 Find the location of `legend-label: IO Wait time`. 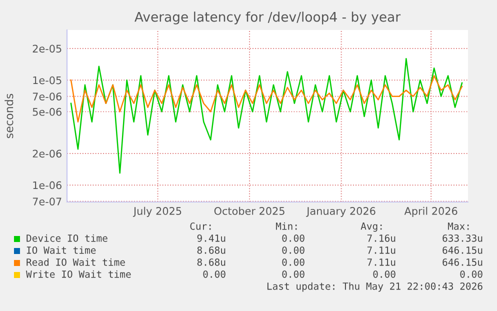

legend-label: IO Wait time is located at coordinates (61, 250).